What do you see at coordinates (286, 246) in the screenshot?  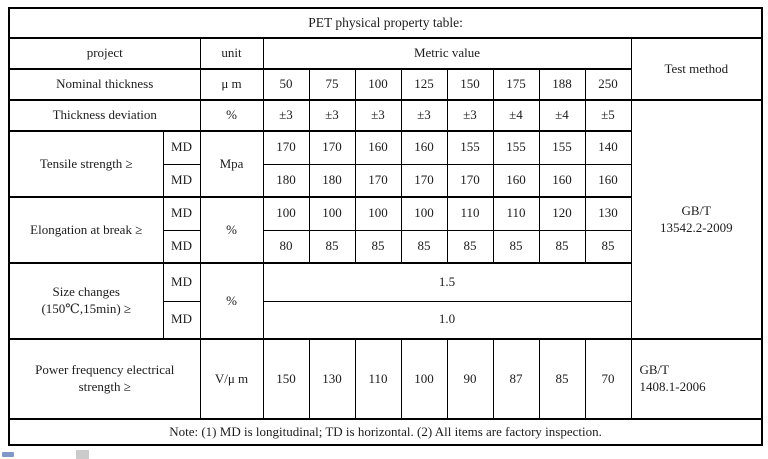 I see `value-cell: 80` at bounding box center [286, 246].